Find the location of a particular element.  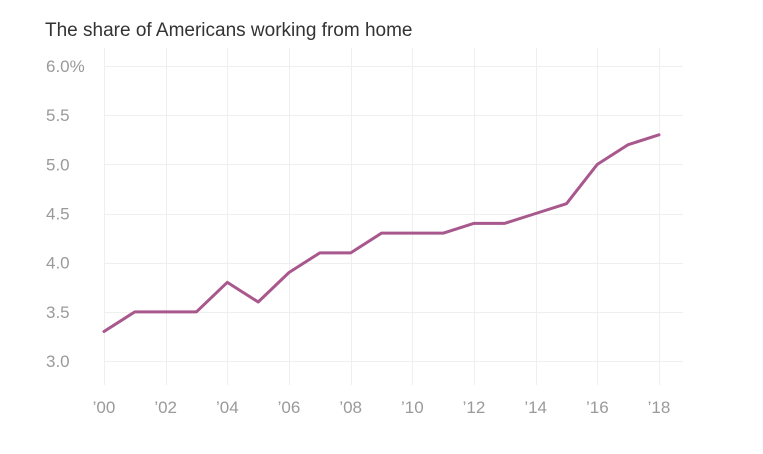

x-tick-label: ’10 is located at coordinates (412, 407).